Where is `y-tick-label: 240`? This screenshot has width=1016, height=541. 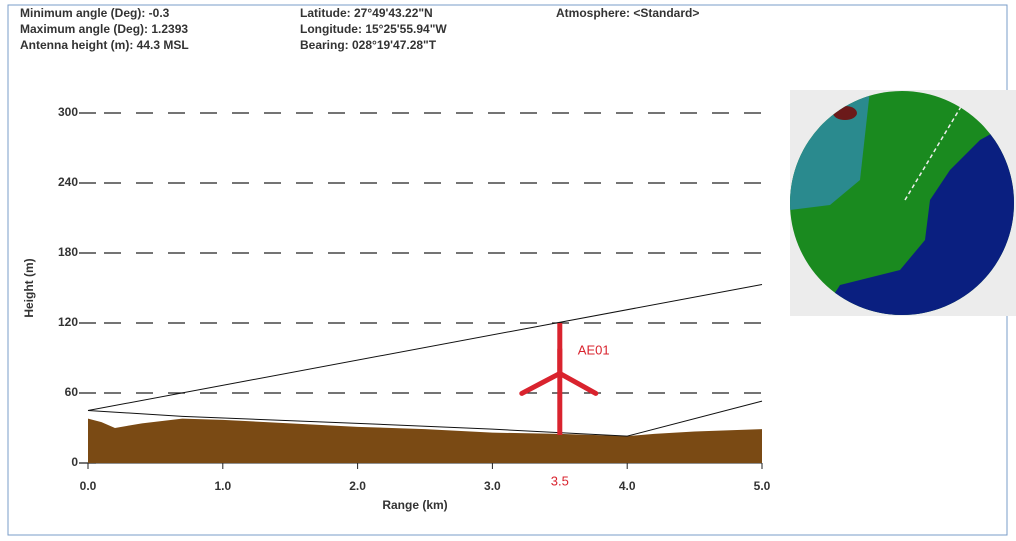 y-tick-label: 240 is located at coordinates (68, 182).